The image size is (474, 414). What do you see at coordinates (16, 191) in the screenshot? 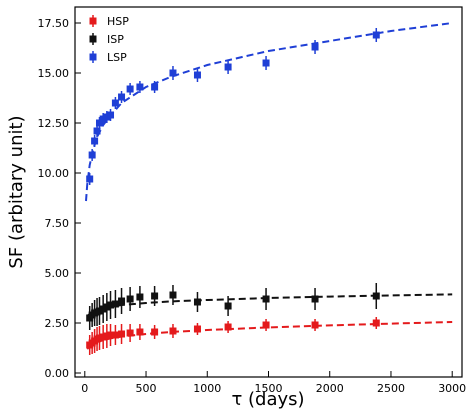
I see `y-axis-title: SF (arbitary unit)` at bounding box center [16, 191].